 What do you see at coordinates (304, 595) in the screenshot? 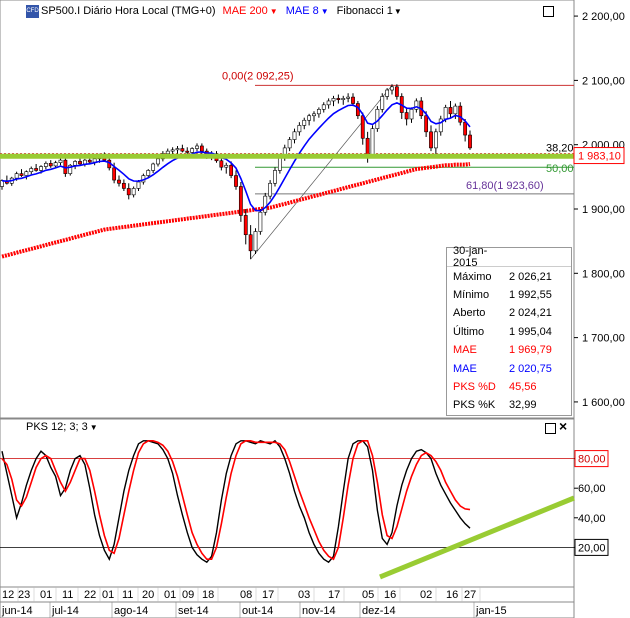
I see `time-day-label: 03` at bounding box center [304, 595].